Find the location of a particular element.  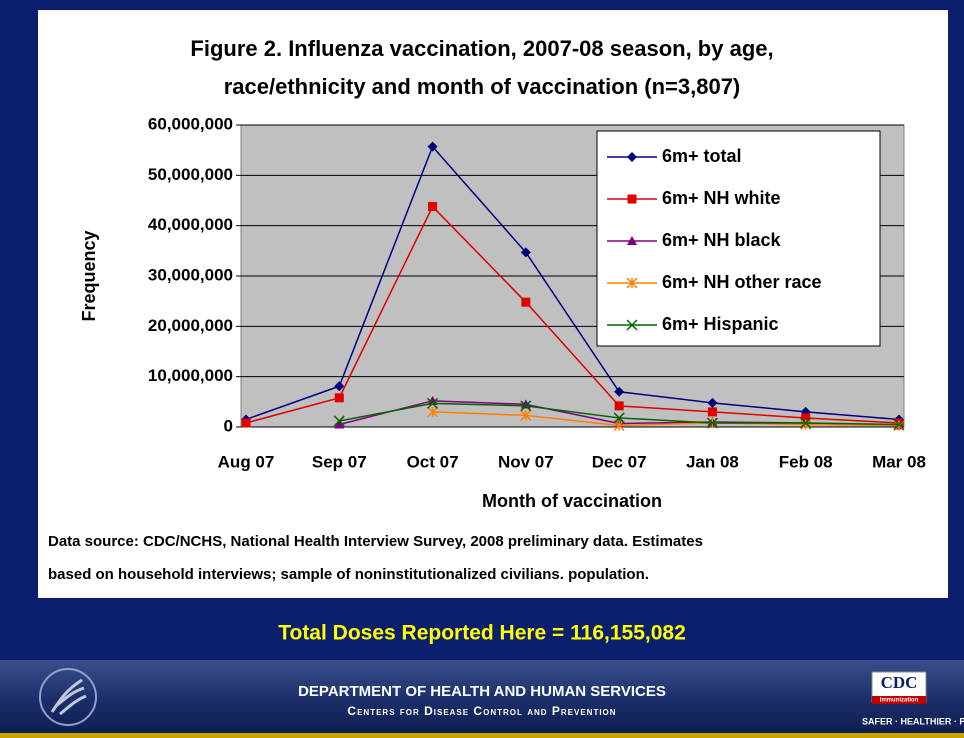

x-tick-label: Mar 08 is located at coordinates (899, 461).